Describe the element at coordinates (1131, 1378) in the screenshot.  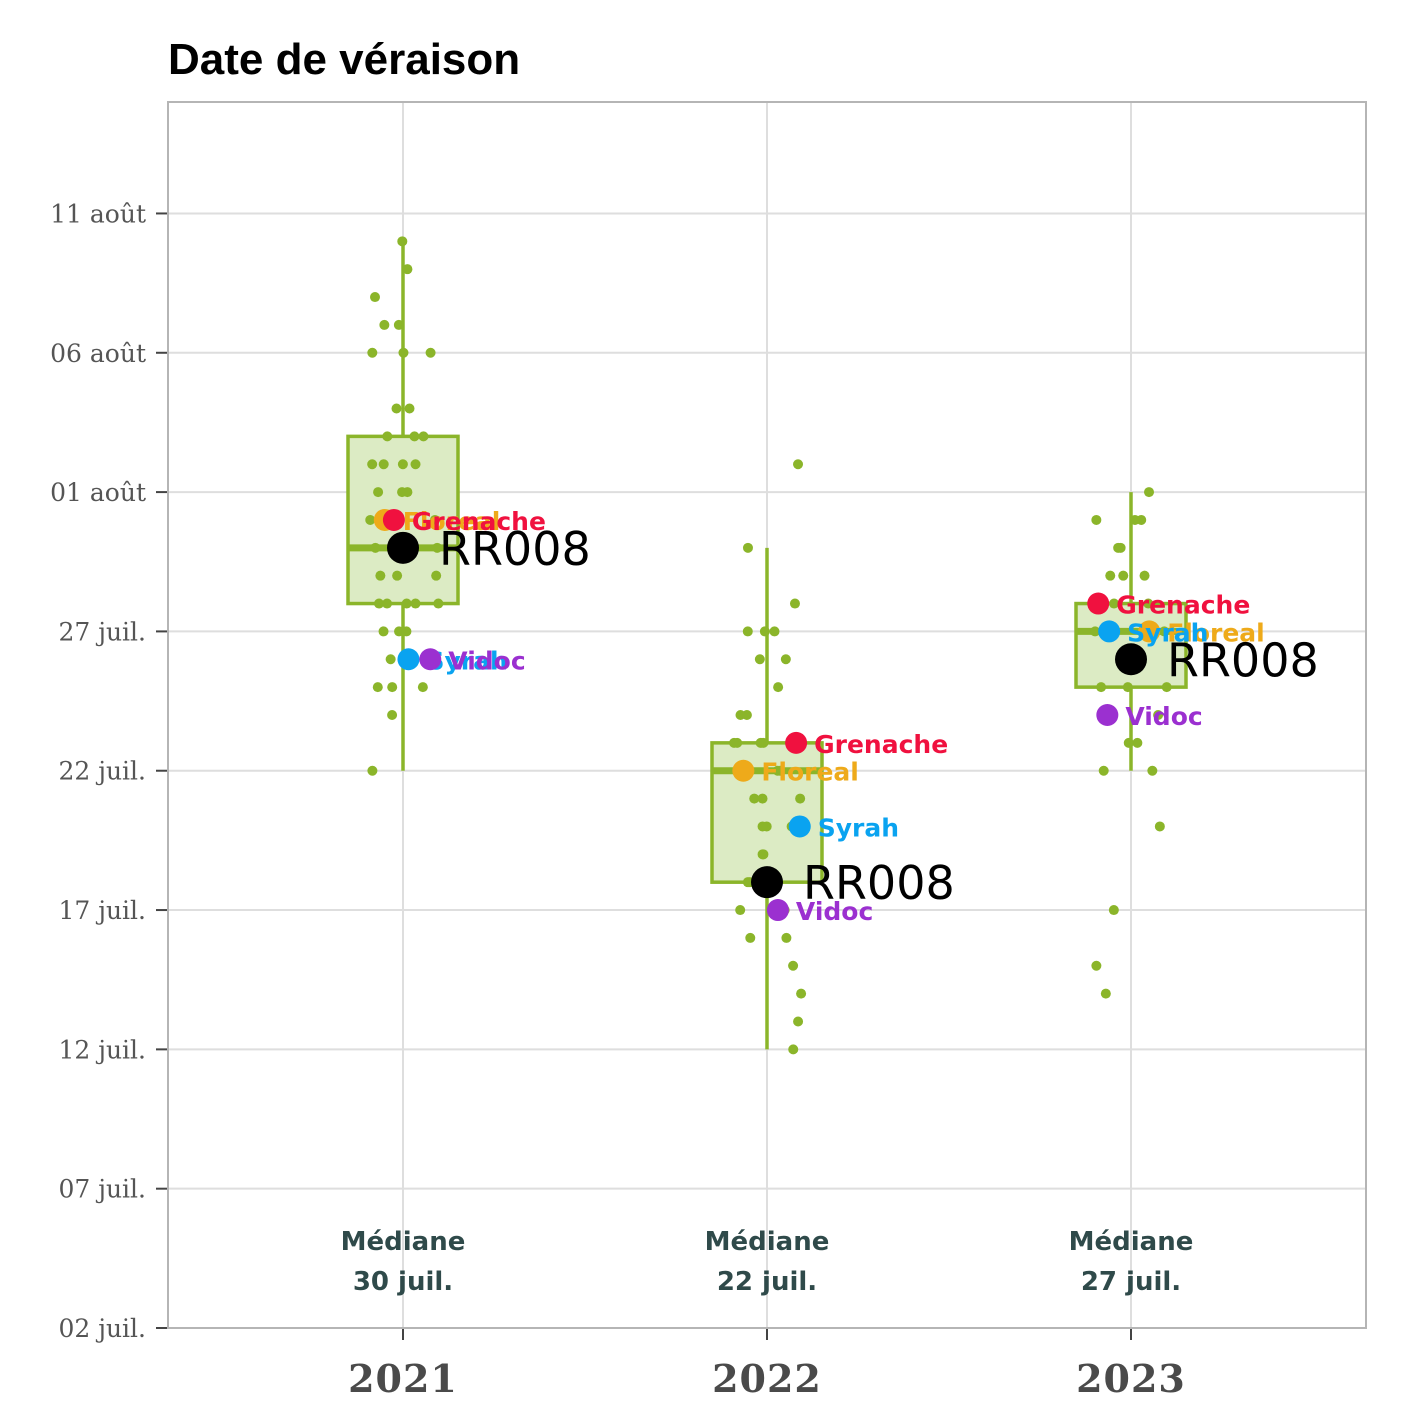
I see `x-tick-label: 2023` at that location.